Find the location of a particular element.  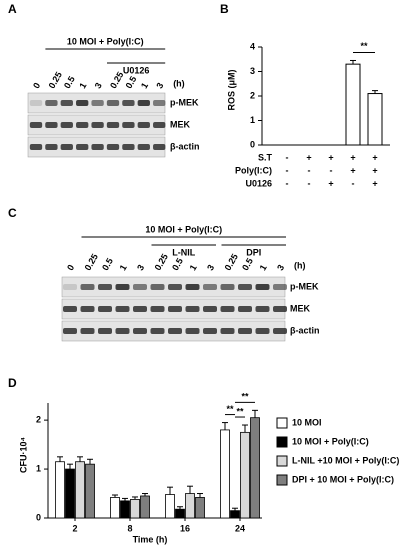

legend-label: 10 MOI + Poly(I:C) is located at coordinates (330, 441).